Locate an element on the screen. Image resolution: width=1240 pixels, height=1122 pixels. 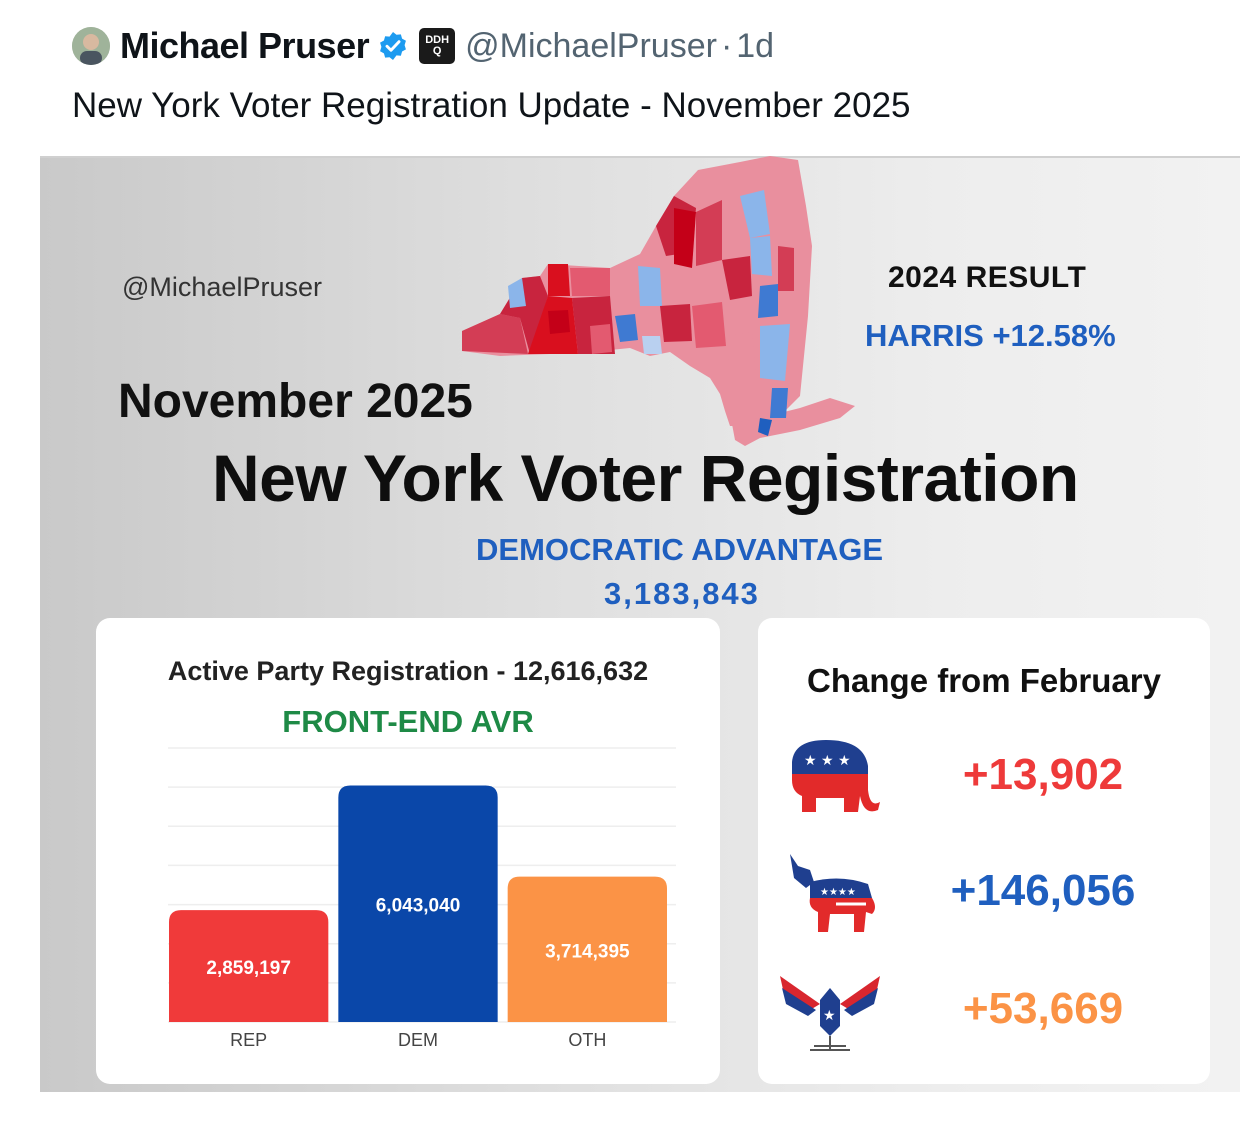
elephant-icon: ★ ★ ★ is located at coordinates (836, 776).